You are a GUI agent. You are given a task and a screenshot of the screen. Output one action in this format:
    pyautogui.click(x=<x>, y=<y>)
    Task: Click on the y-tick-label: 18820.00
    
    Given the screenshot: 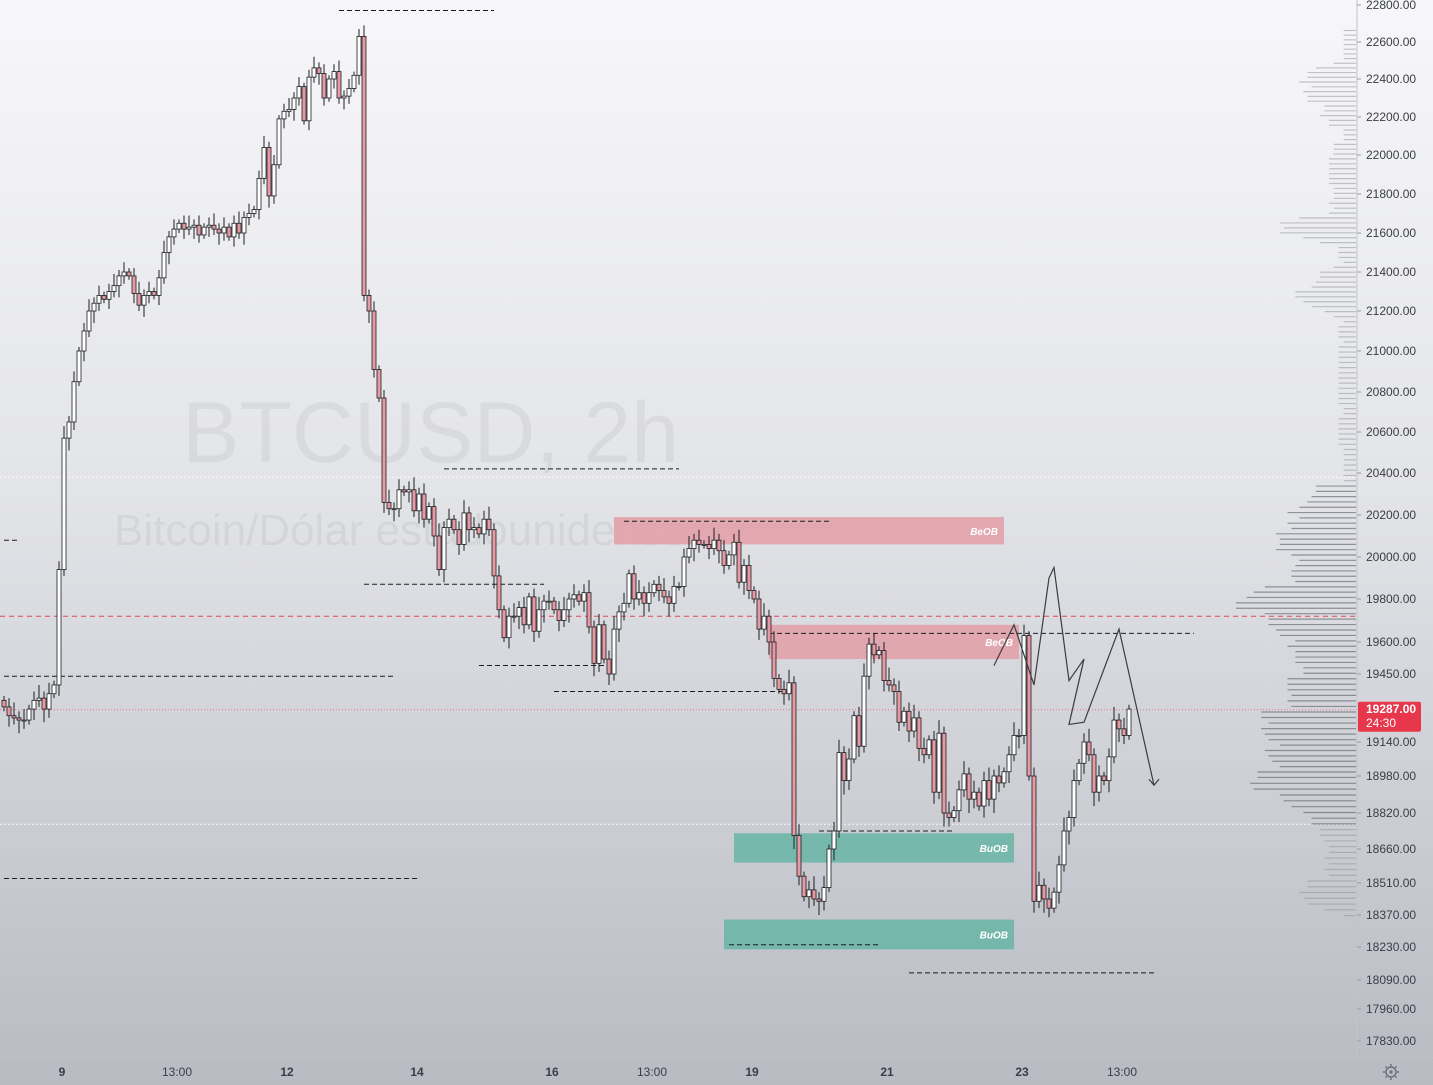 What is the action you would take?
    pyautogui.click(x=1391, y=813)
    